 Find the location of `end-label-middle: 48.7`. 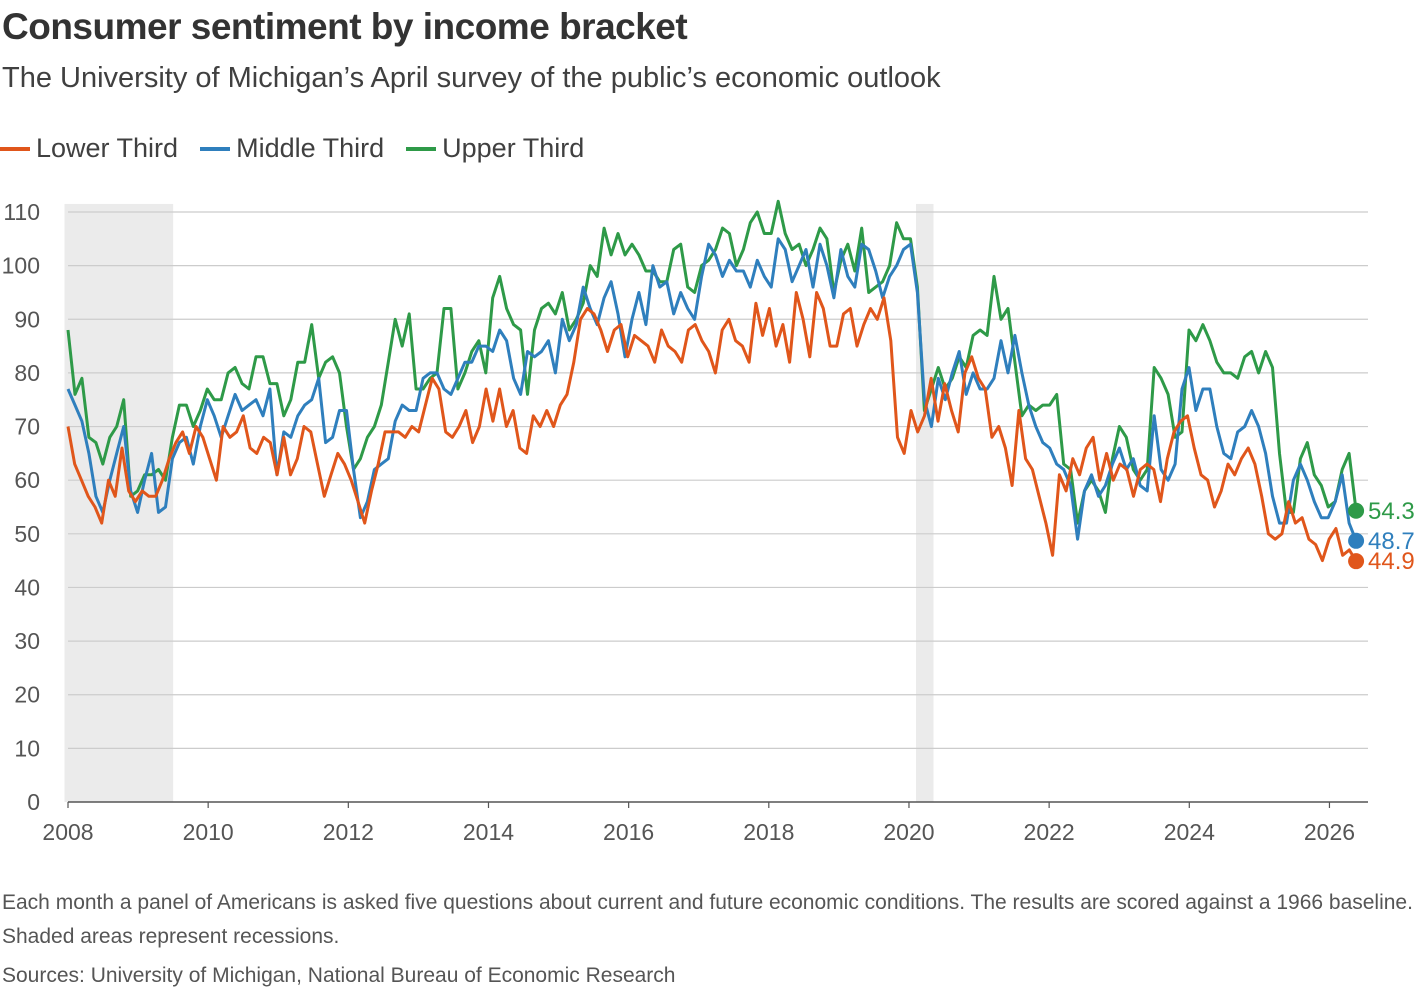

end-label-middle: 48.7 is located at coordinates (1391, 541).